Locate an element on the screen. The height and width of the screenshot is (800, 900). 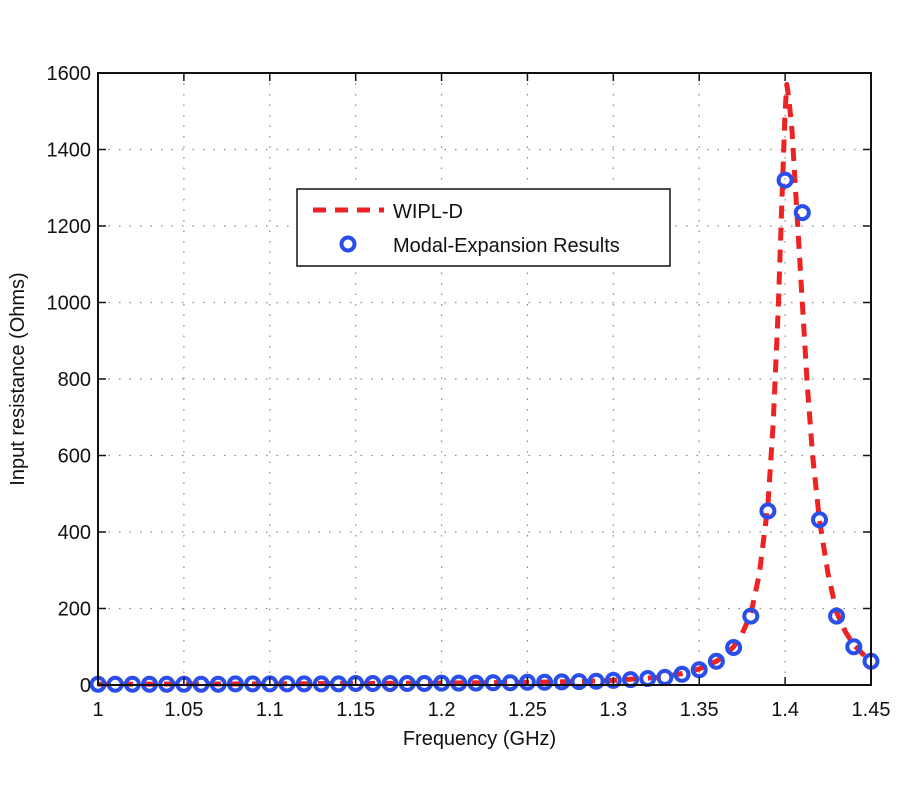
legend-box is located at coordinates (483, 227).